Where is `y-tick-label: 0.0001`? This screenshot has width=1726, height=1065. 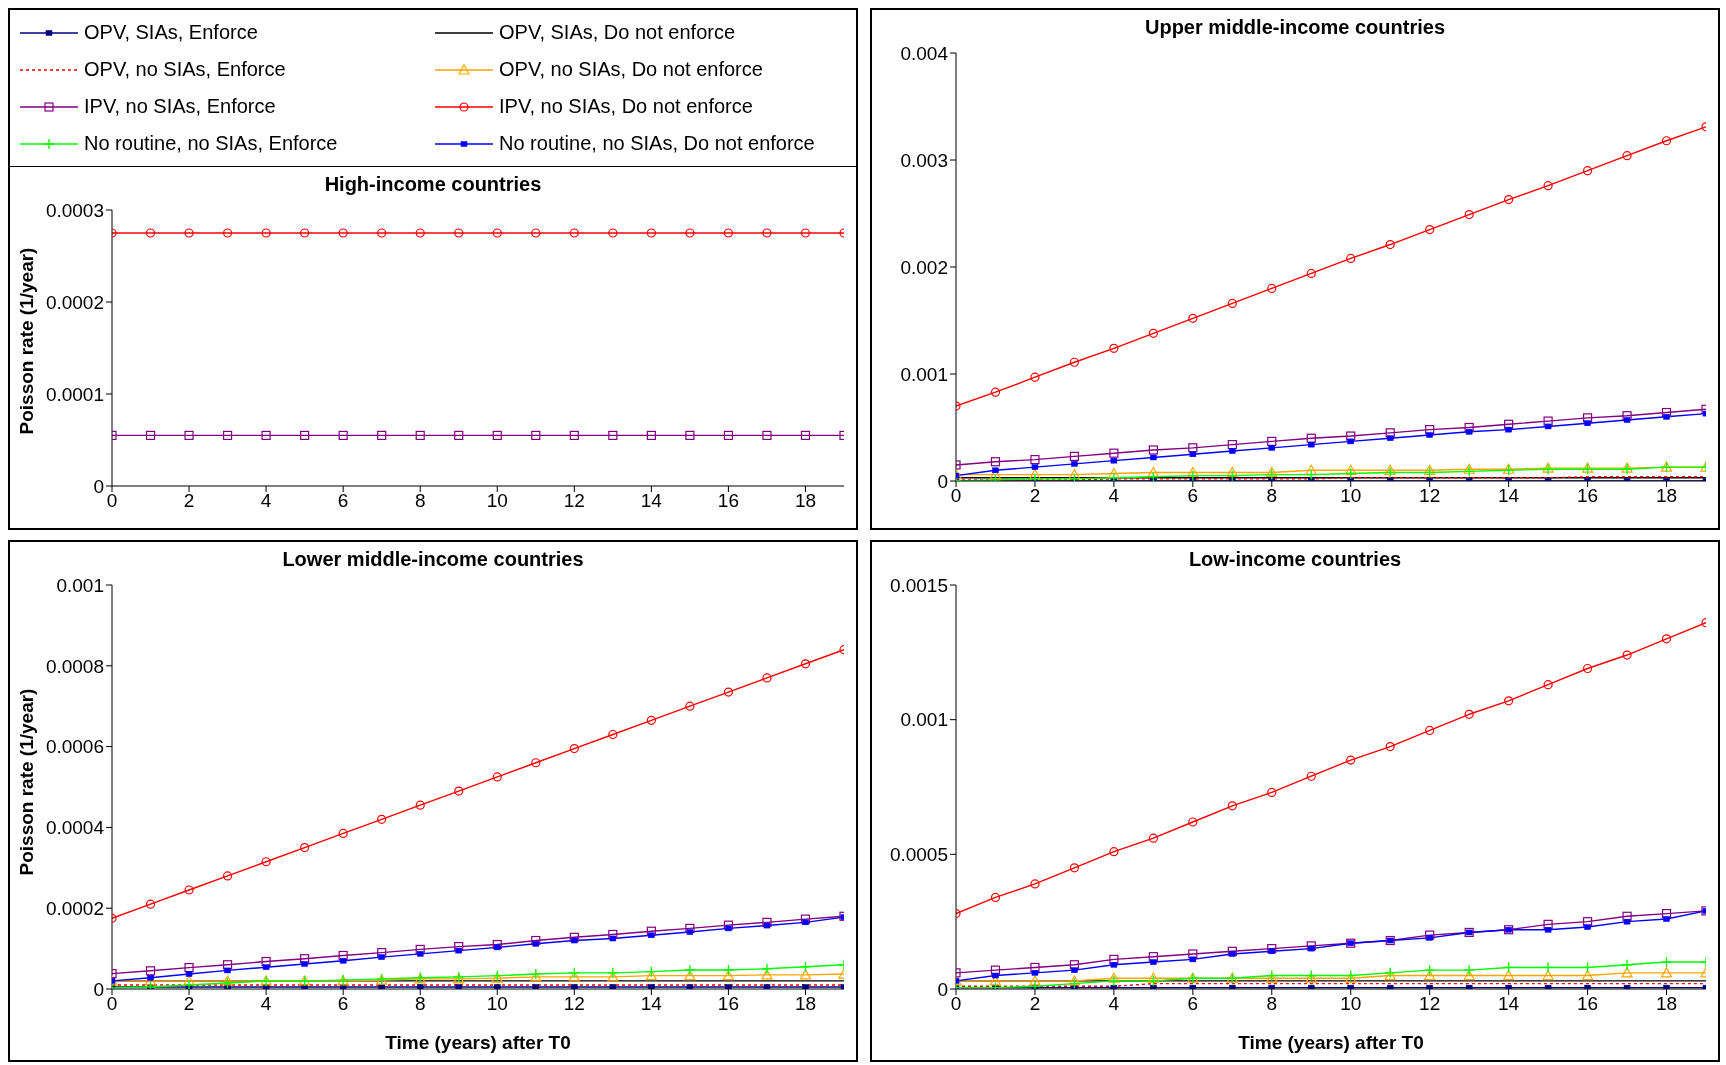 y-tick-label: 0.0001 is located at coordinates (74, 394).